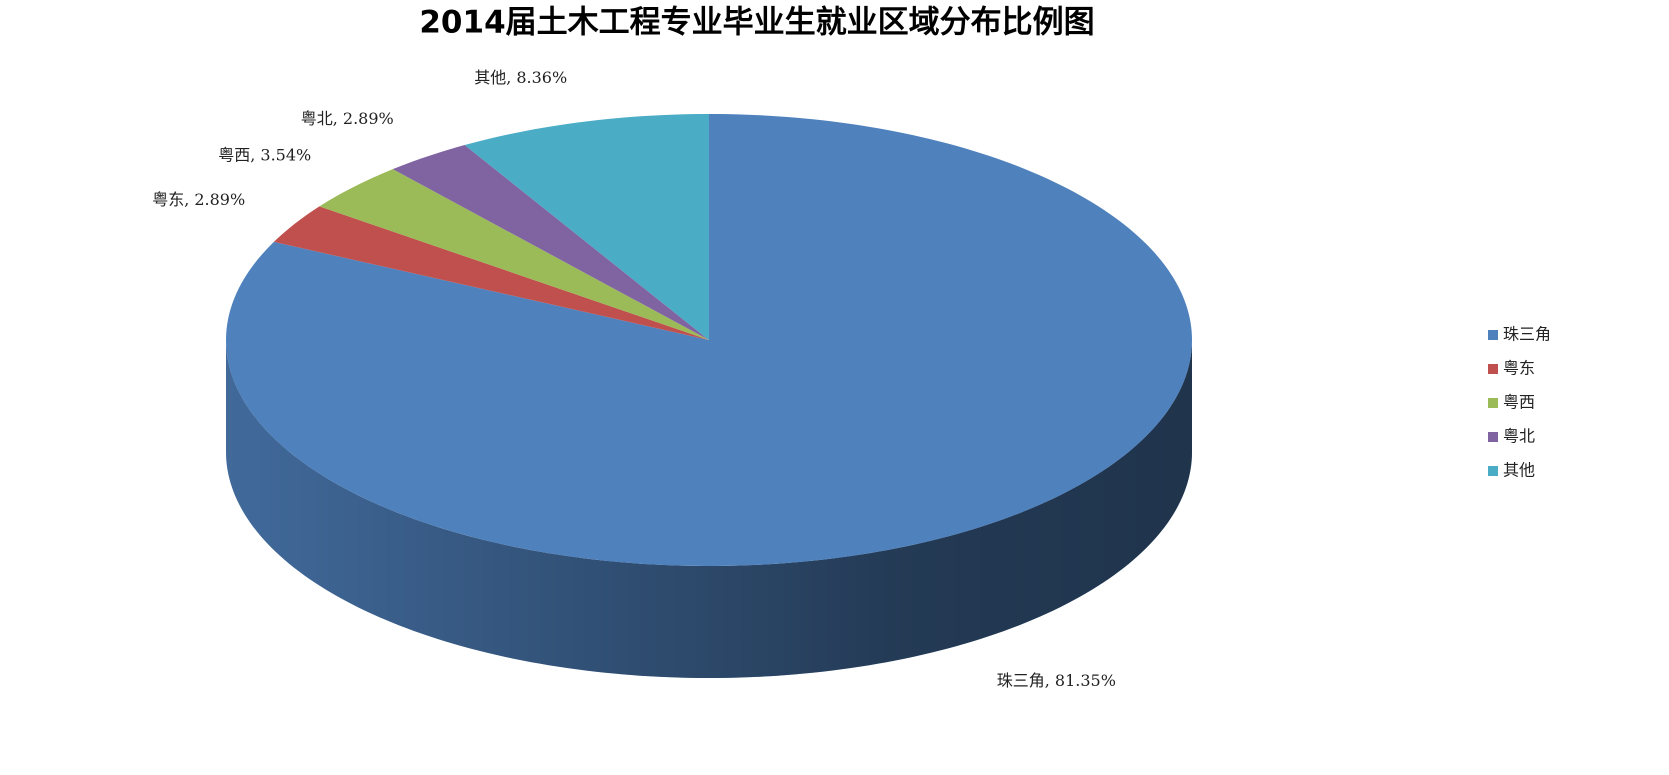 This screenshot has width=1669, height=775. What do you see at coordinates (1519, 470) in the screenshot?
I see `legend-label: 其他` at bounding box center [1519, 470].